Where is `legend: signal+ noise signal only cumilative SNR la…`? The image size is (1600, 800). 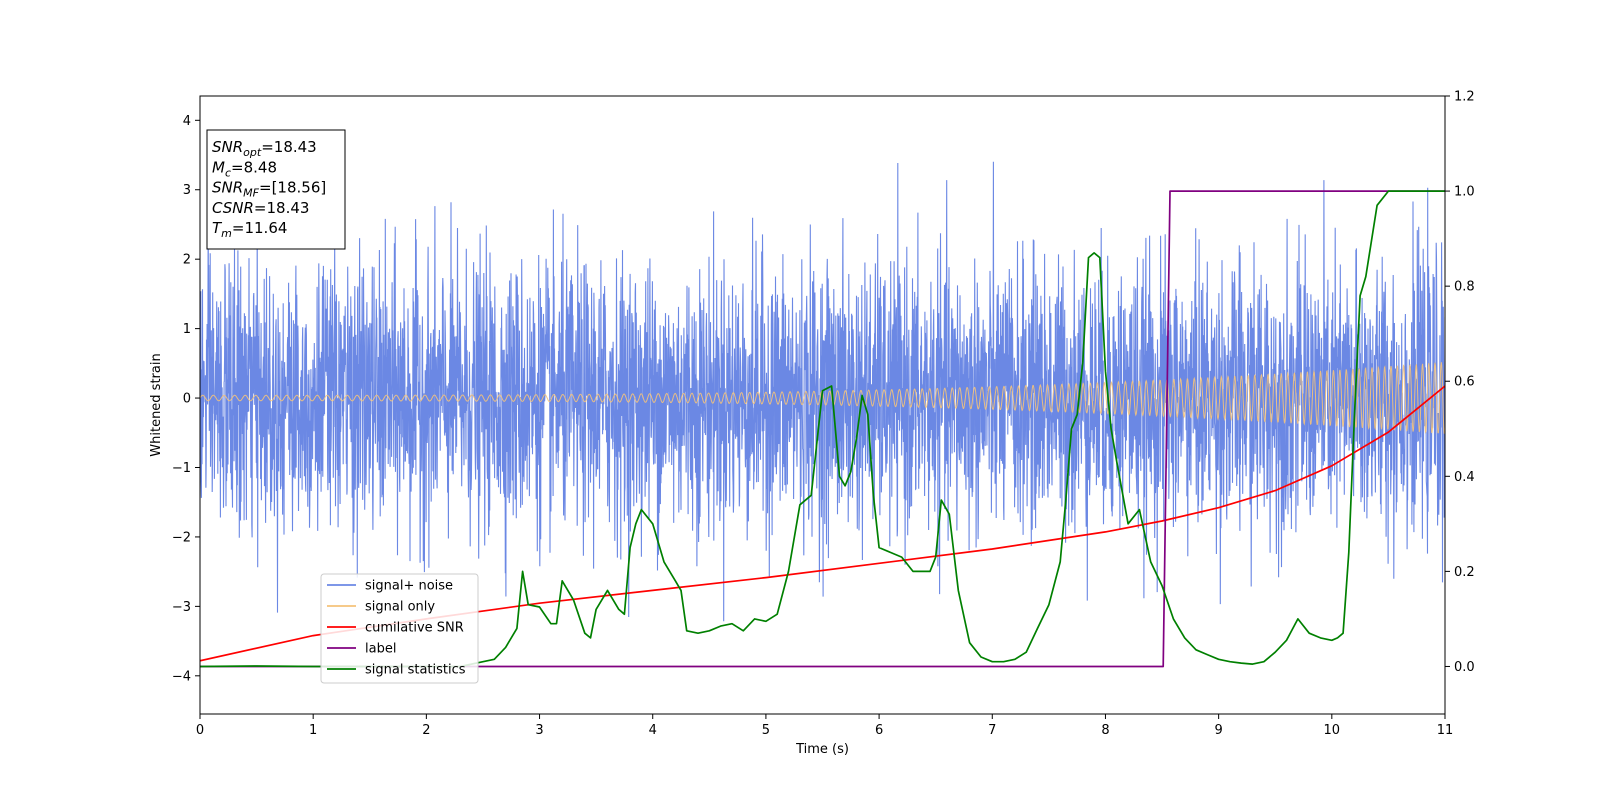 legend: signal+ noise signal only cumilative SNR la… is located at coordinates (399, 628).